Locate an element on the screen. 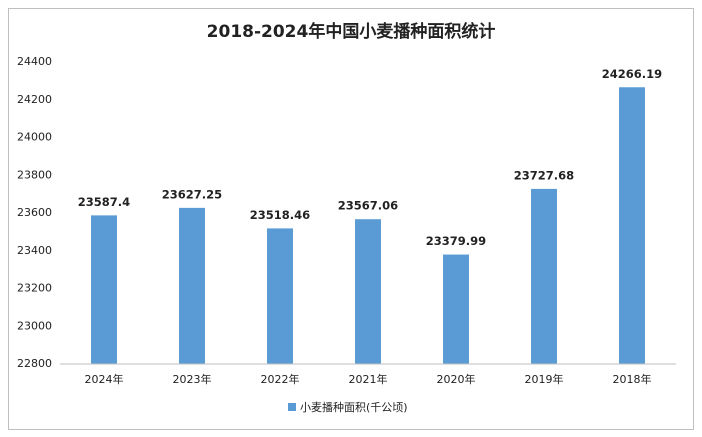 The width and height of the screenshot is (702, 437). x-tick-label: 2023年 is located at coordinates (192, 379).